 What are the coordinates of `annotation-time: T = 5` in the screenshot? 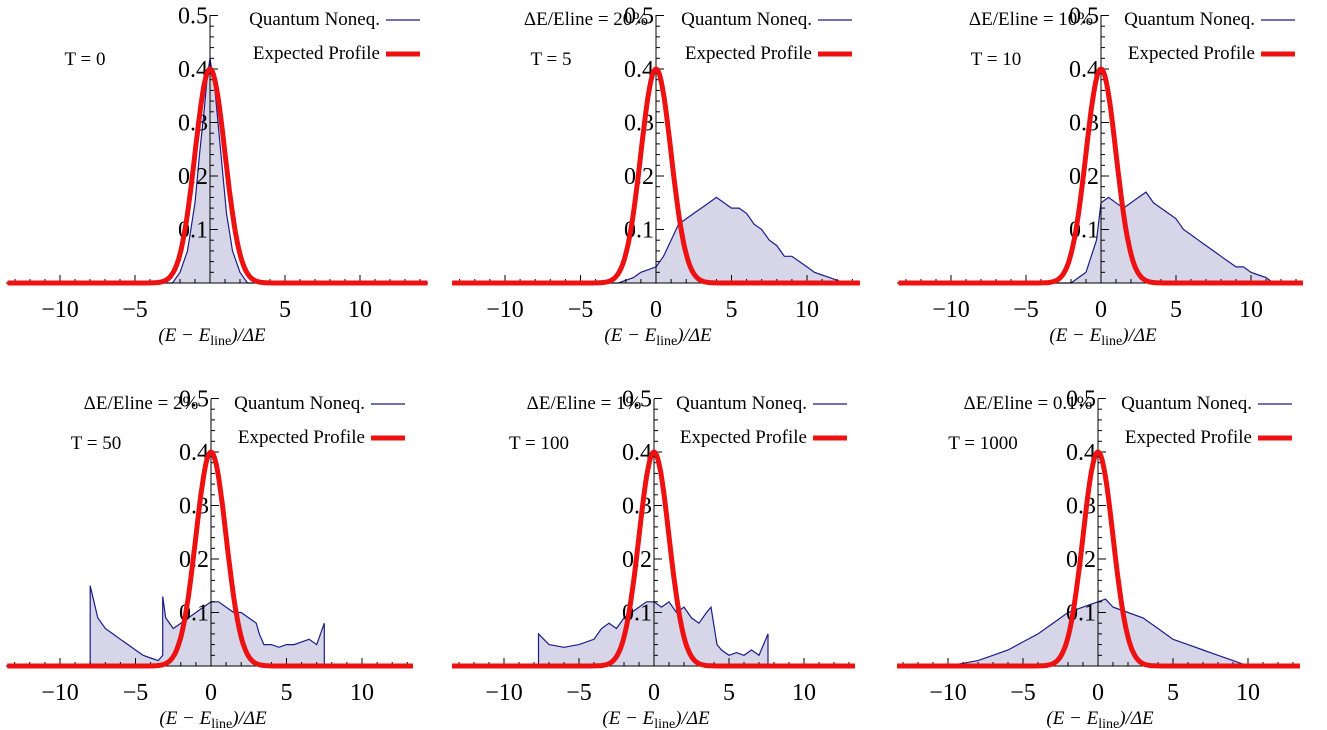 It's located at (551, 59).